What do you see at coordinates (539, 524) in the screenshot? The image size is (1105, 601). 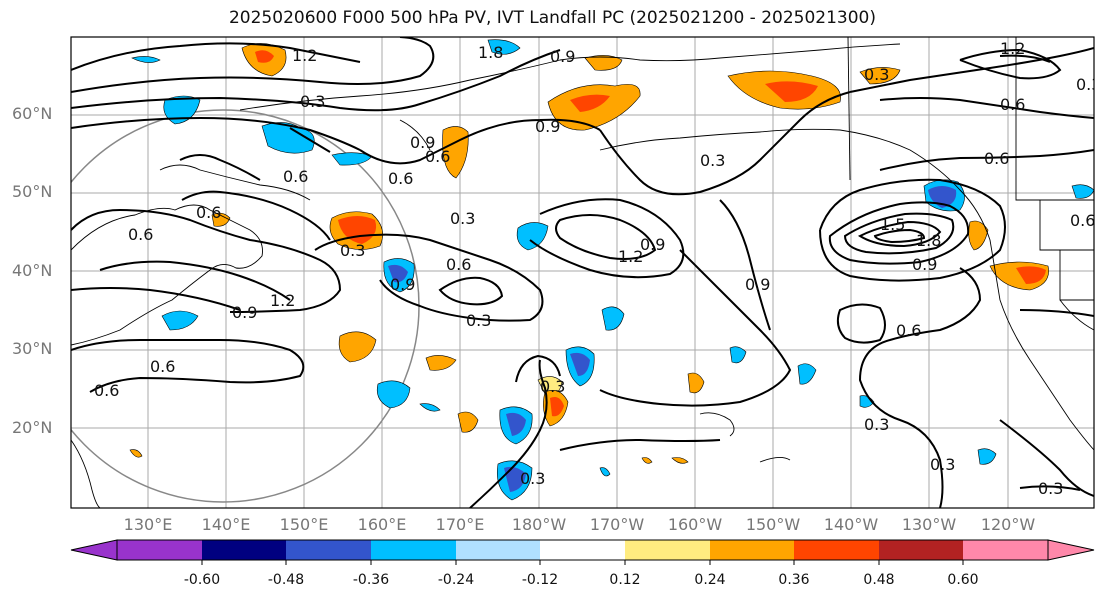 I see `lon-label-180w: 180°W` at bounding box center [539, 524].